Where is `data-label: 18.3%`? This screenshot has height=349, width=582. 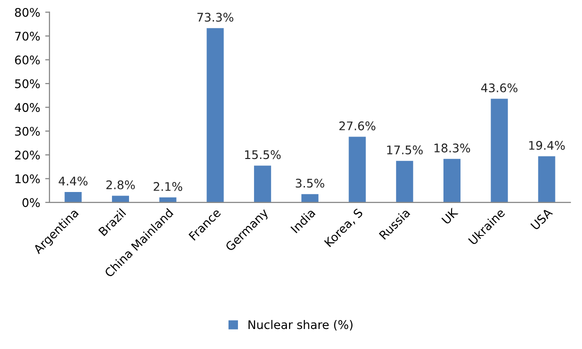 data-label: 18.3% is located at coordinates (452, 148).